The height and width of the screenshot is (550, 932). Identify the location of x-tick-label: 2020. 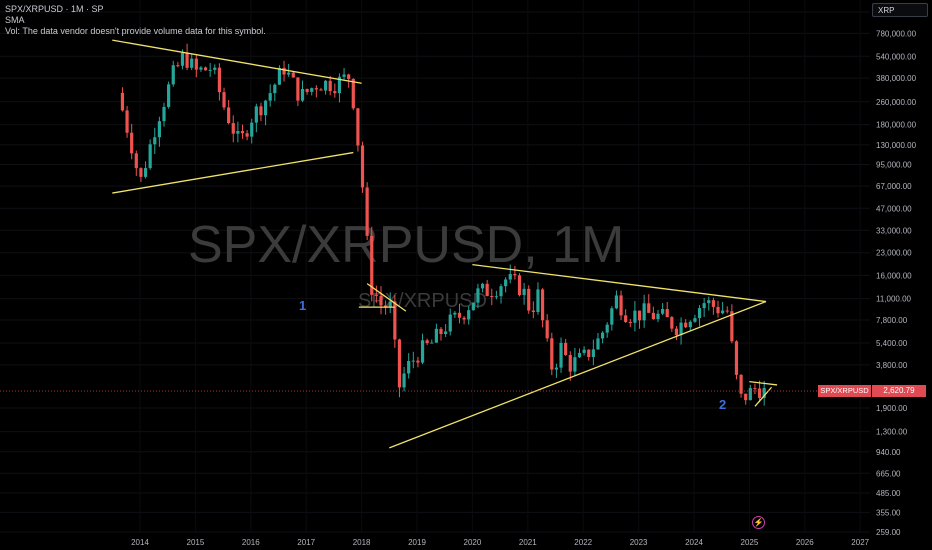
(473, 542).